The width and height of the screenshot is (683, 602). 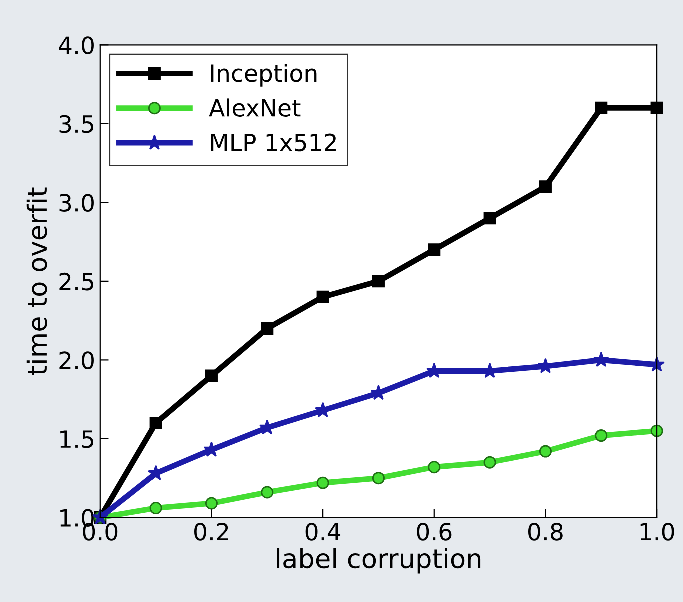 What do you see at coordinates (77, 203) in the screenshot?
I see `y-tick-label: 3.0` at bounding box center [77, 203].